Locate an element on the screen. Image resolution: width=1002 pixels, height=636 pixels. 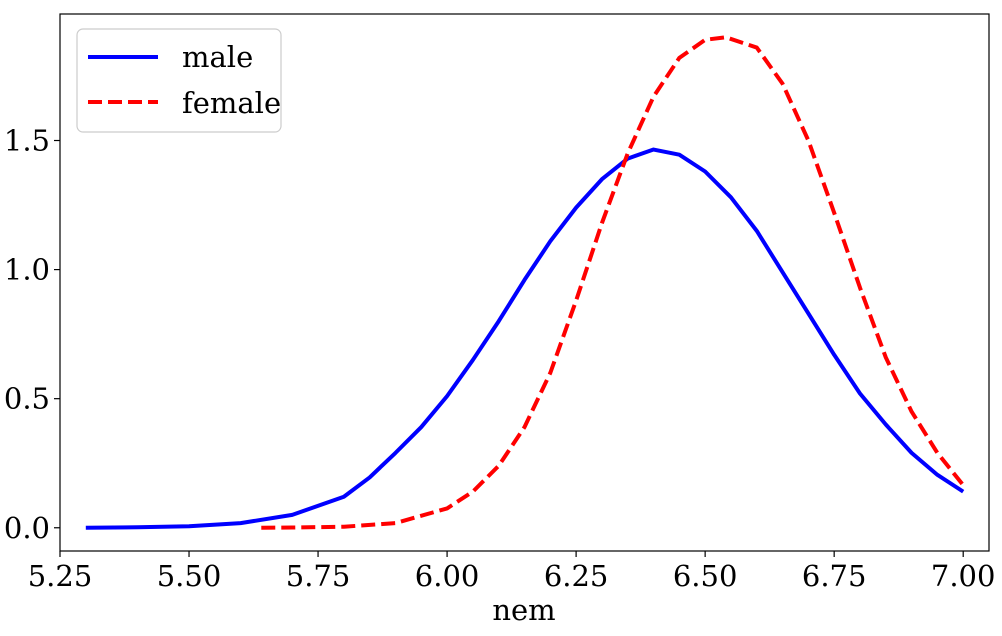
legend-label-male: male is located at coordinates (217, 57).